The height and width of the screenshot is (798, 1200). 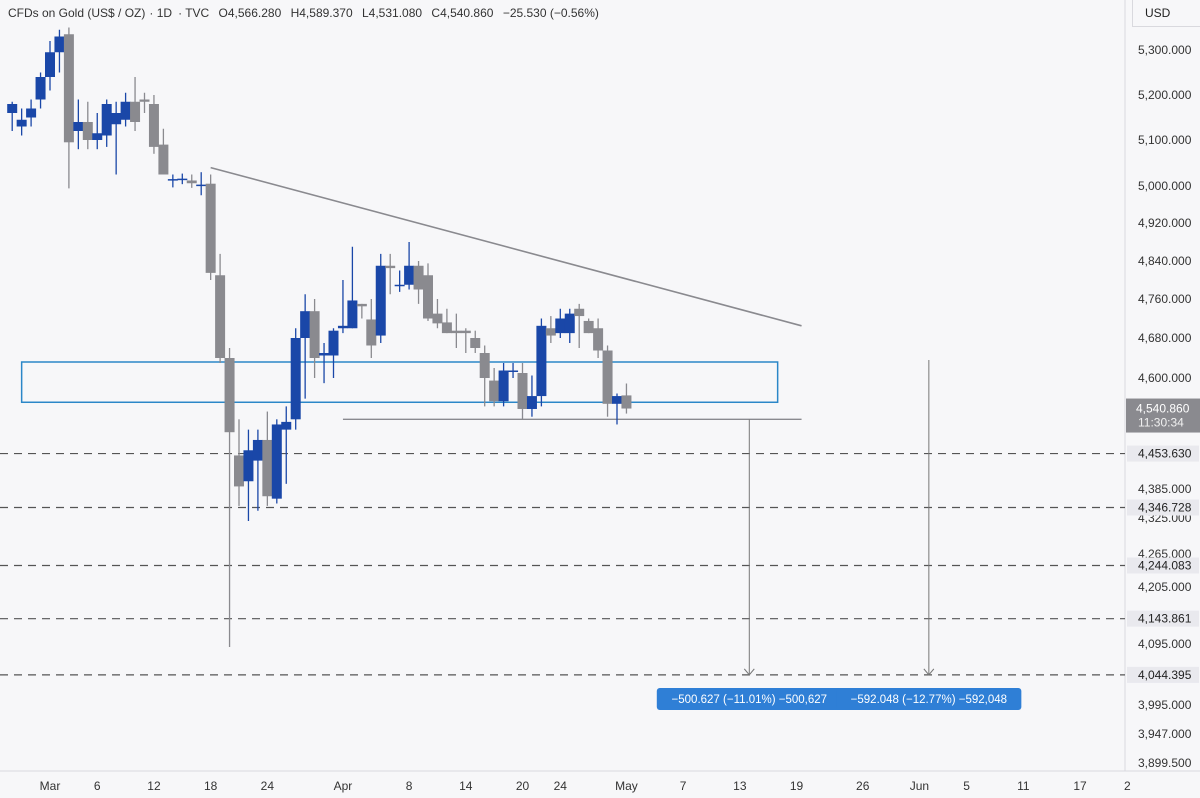 I want to click on measure-arrowhead, so click(x=749, y=672).